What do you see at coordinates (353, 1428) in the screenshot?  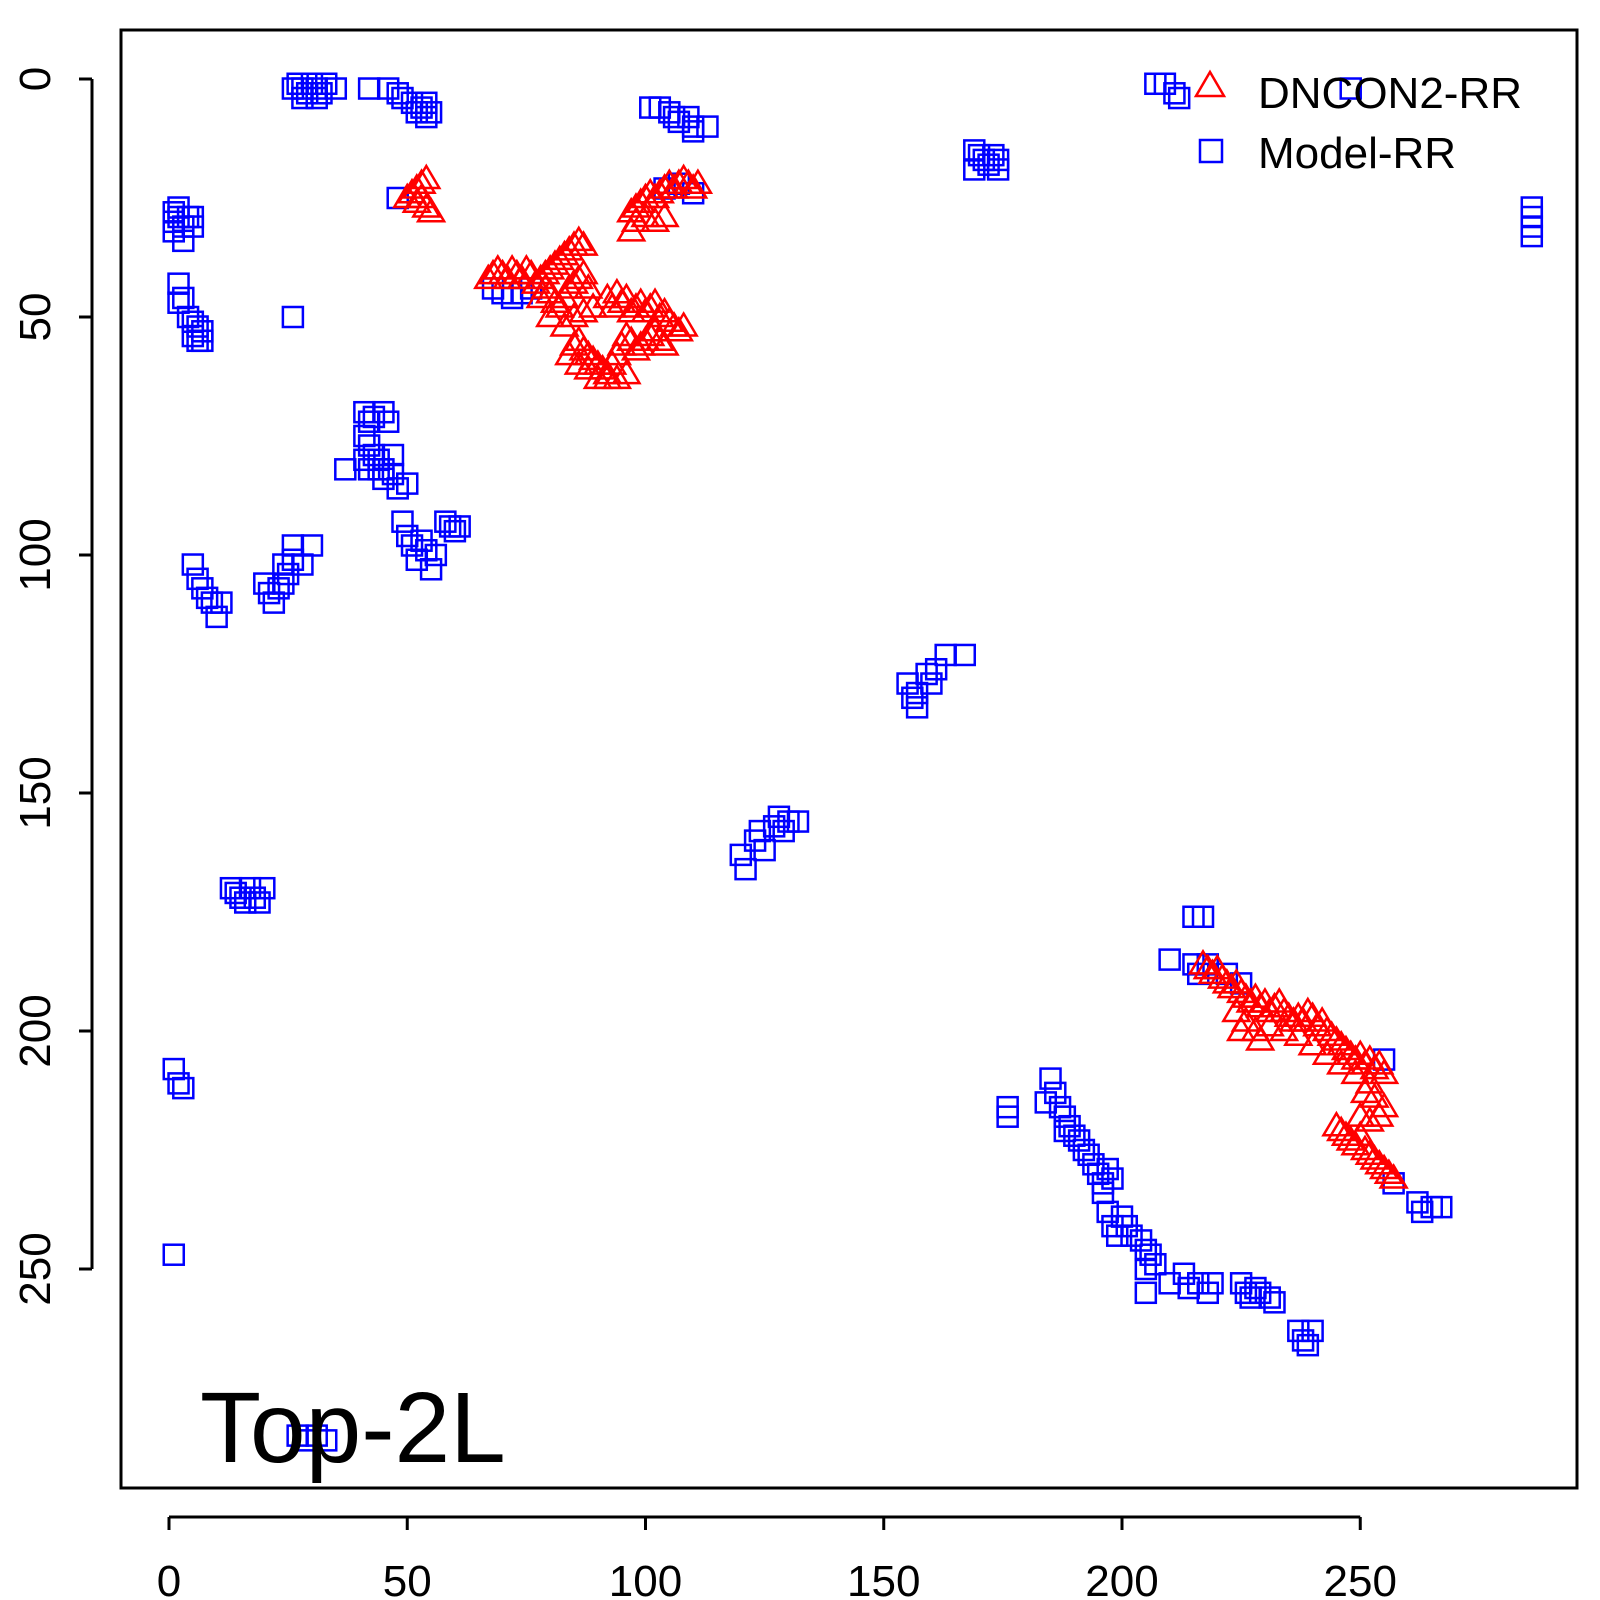 I see `panel-annotation: Top-2L` at bounding box center [353, 1428].